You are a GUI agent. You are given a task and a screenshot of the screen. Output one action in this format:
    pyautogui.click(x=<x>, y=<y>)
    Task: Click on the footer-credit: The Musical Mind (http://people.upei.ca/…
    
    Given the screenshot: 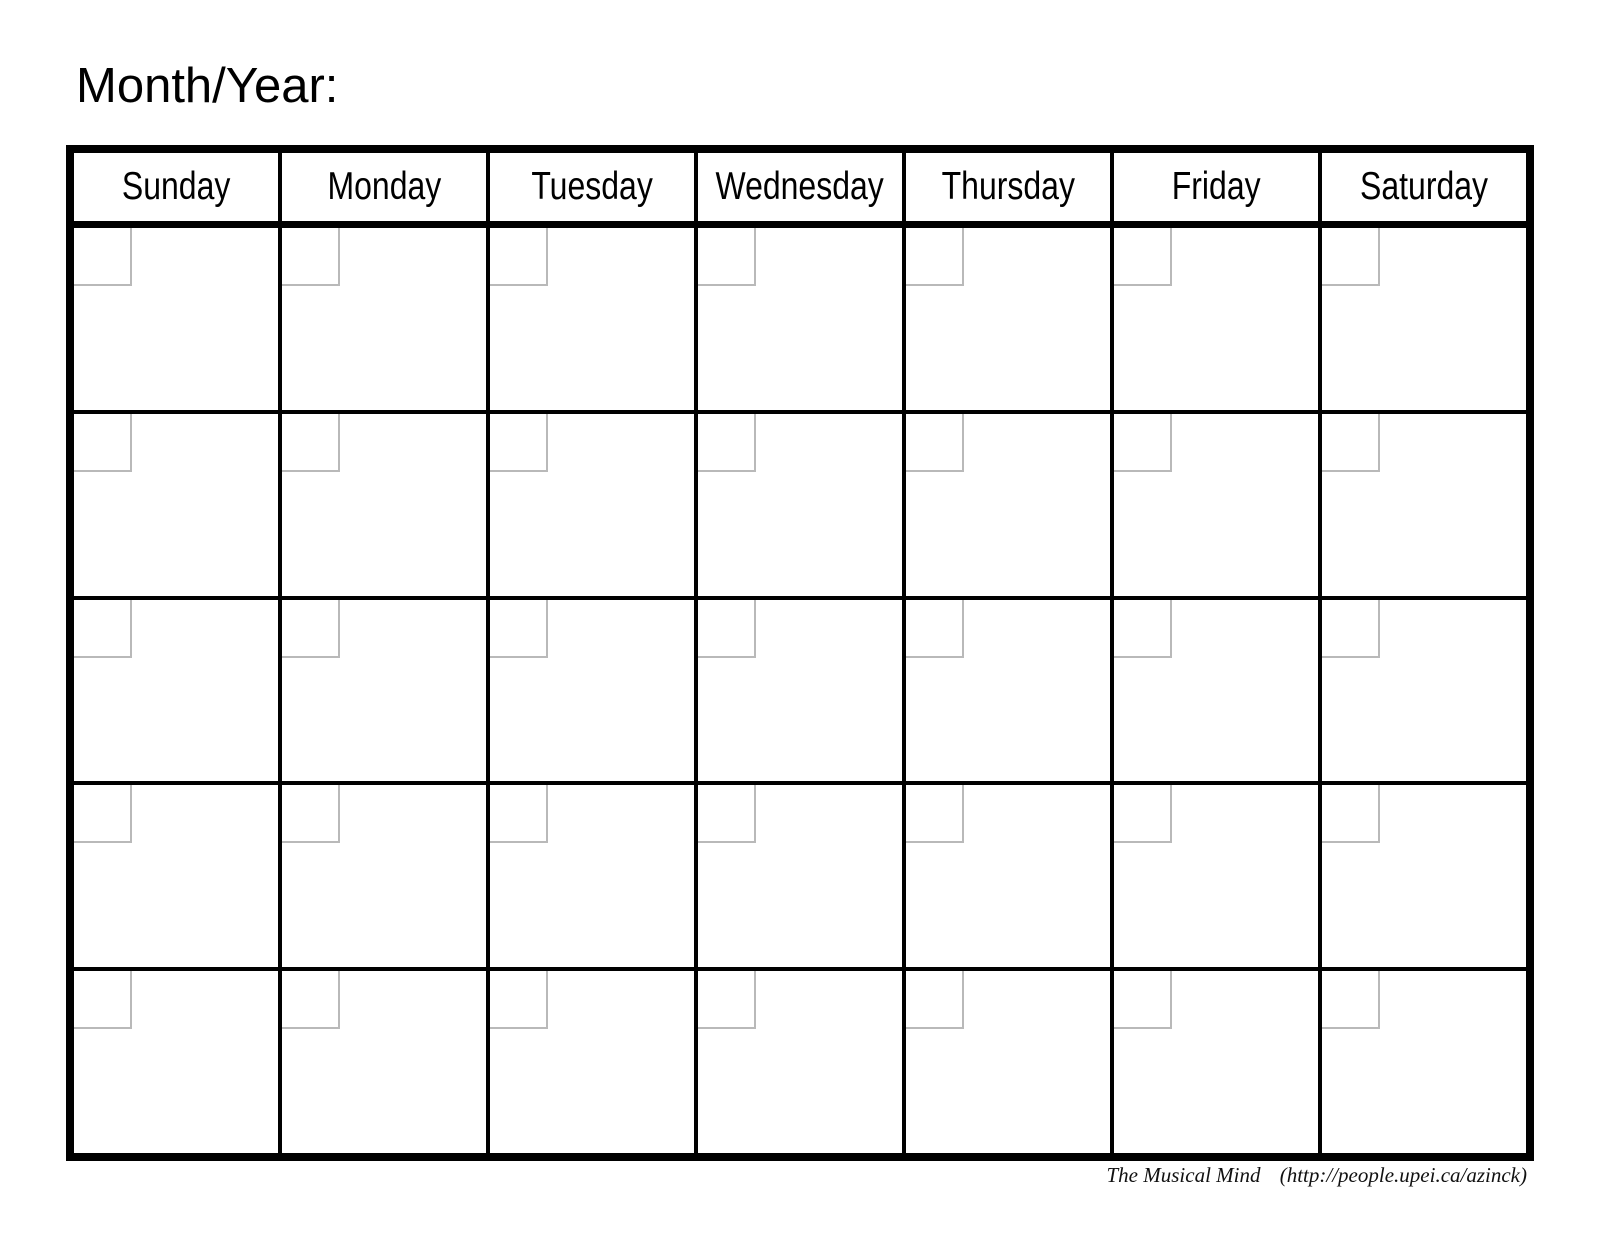 What is the action you would take?
    pyautogui.click(x=1317, y=1175)
    